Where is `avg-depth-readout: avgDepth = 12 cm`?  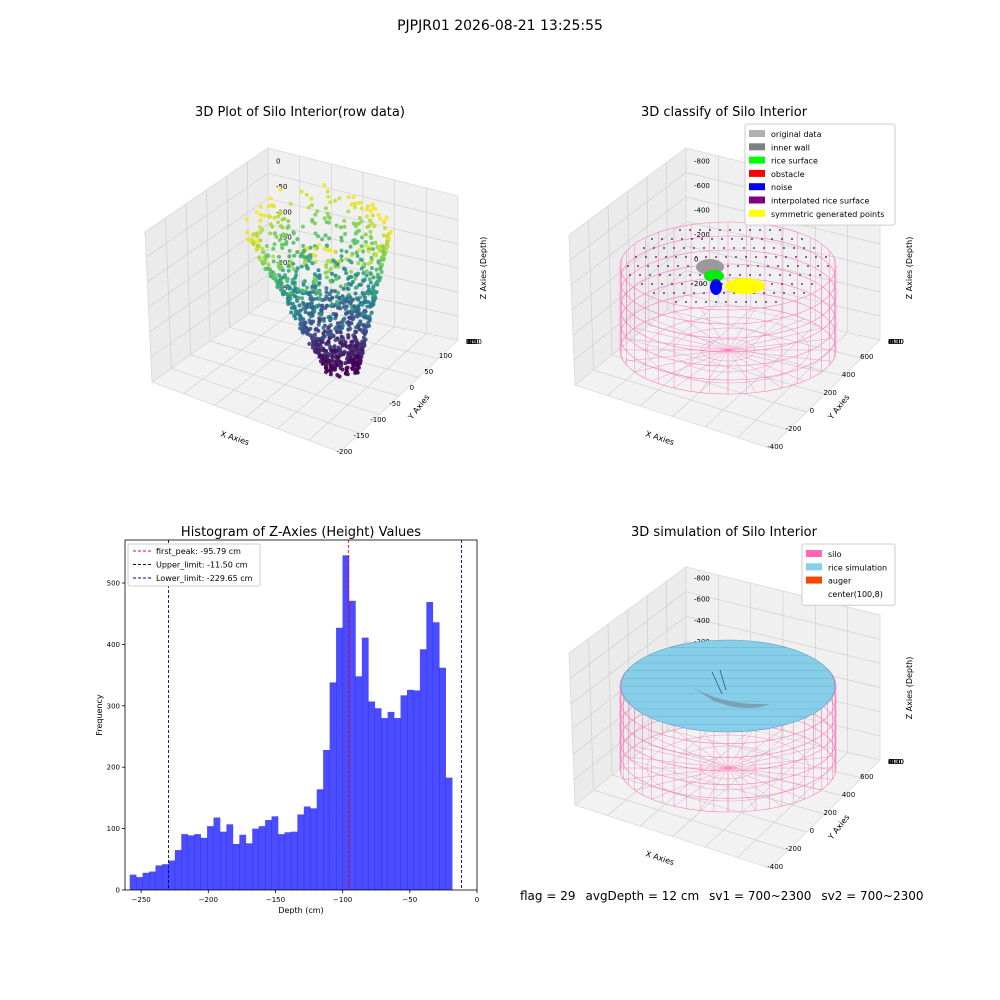 avg-depth-readout: avgDepth = 12 cm is located at coordinates (642, 896).